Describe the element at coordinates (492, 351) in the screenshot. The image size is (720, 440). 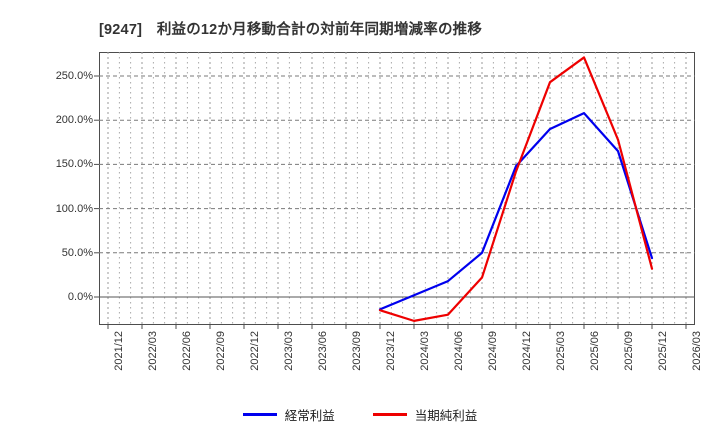
I see `x-tick-label: 2024/09` at that location.